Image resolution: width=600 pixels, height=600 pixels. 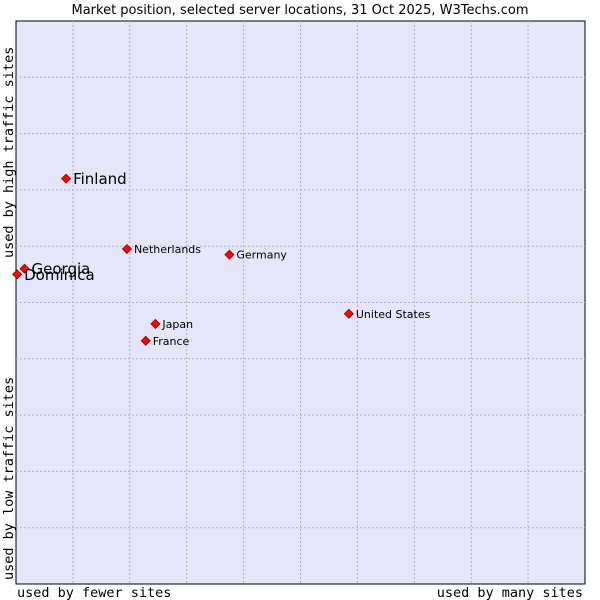 I want to click on point-germany: Germany, so click(x=255, y=255).